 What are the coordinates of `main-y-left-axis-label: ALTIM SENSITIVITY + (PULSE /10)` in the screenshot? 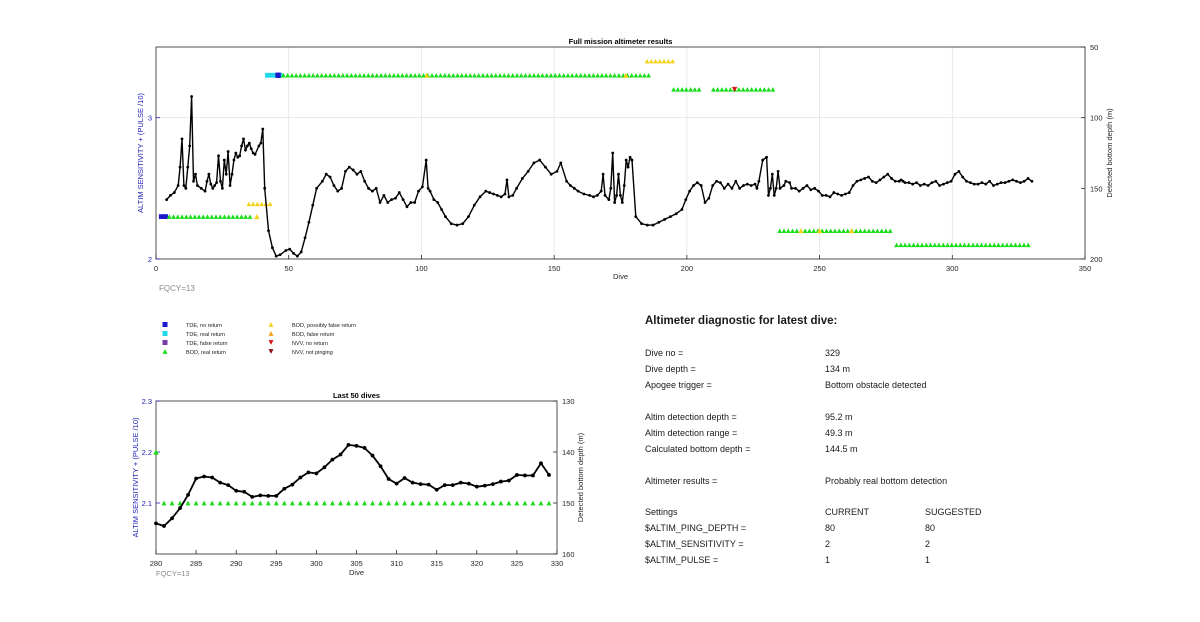 It's located at (140, 153).